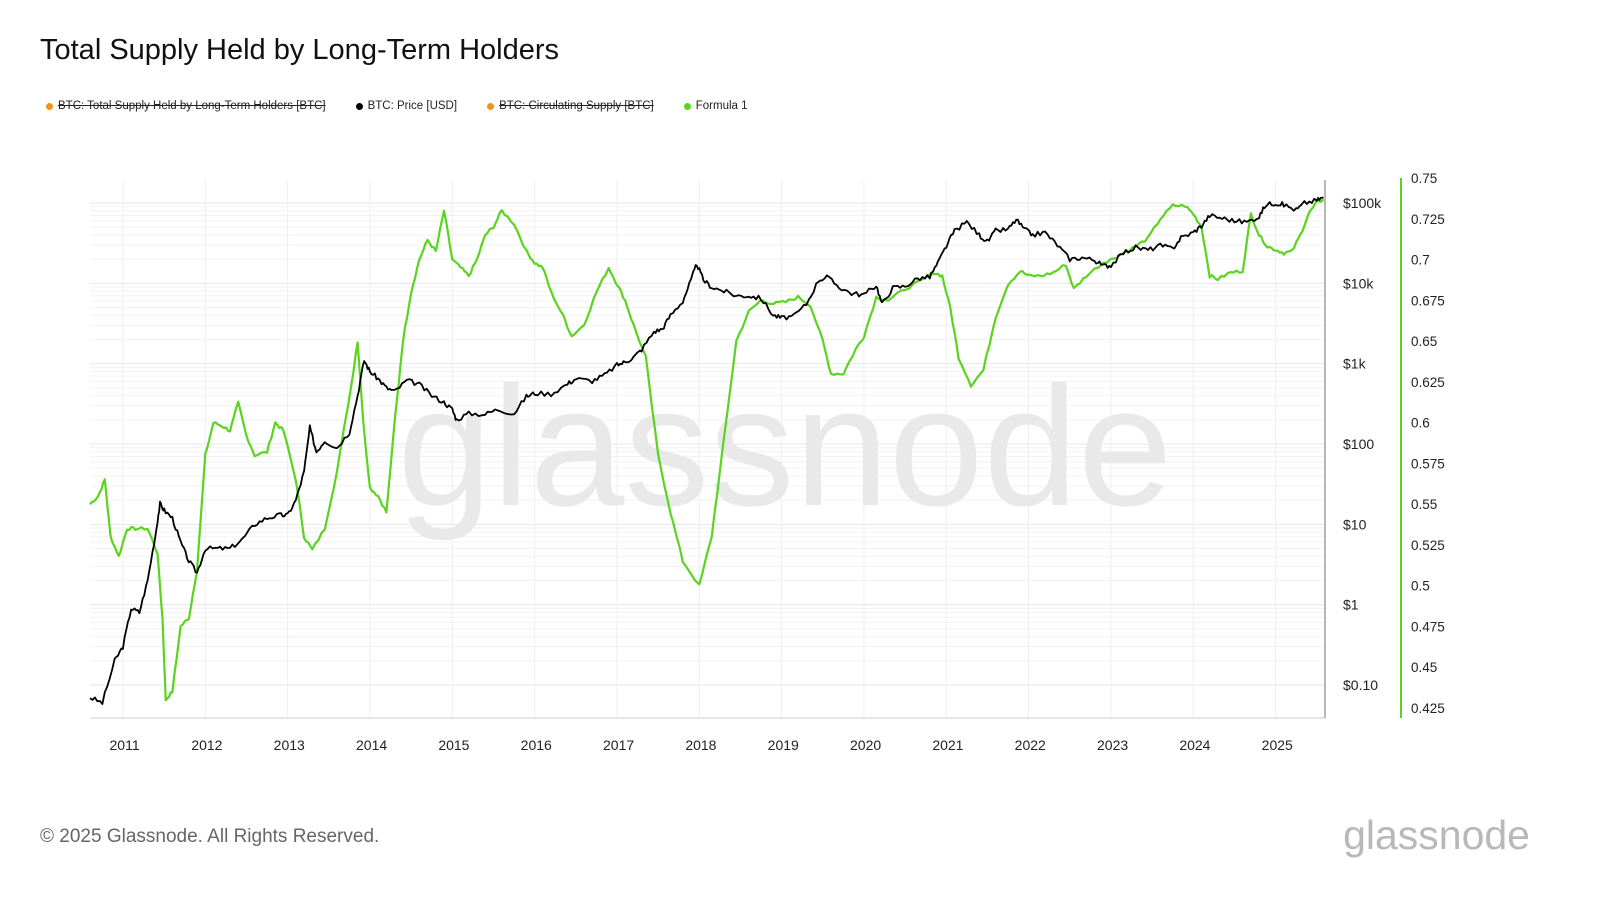 This screenshot has height=900, width=1600. What do you see at coordinates (1358, 444) in the screenshot?
I see `y-left-tick-label: $100` at bounding box center [1358, 444].